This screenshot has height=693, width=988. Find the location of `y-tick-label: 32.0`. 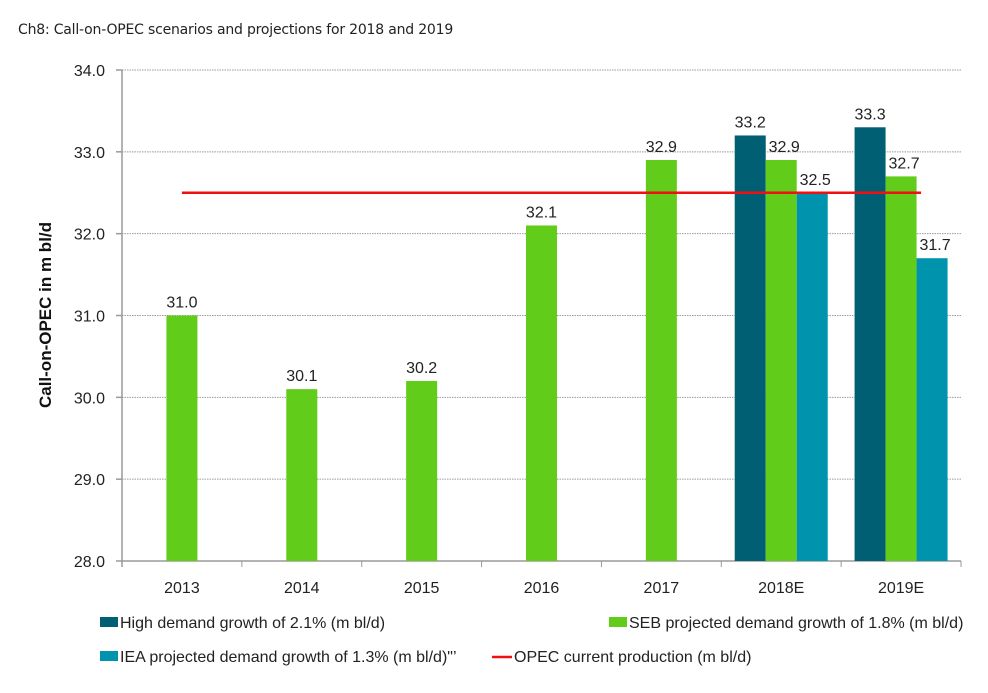

y-tick-label: 32.0 is located at coordinates (89, 235).